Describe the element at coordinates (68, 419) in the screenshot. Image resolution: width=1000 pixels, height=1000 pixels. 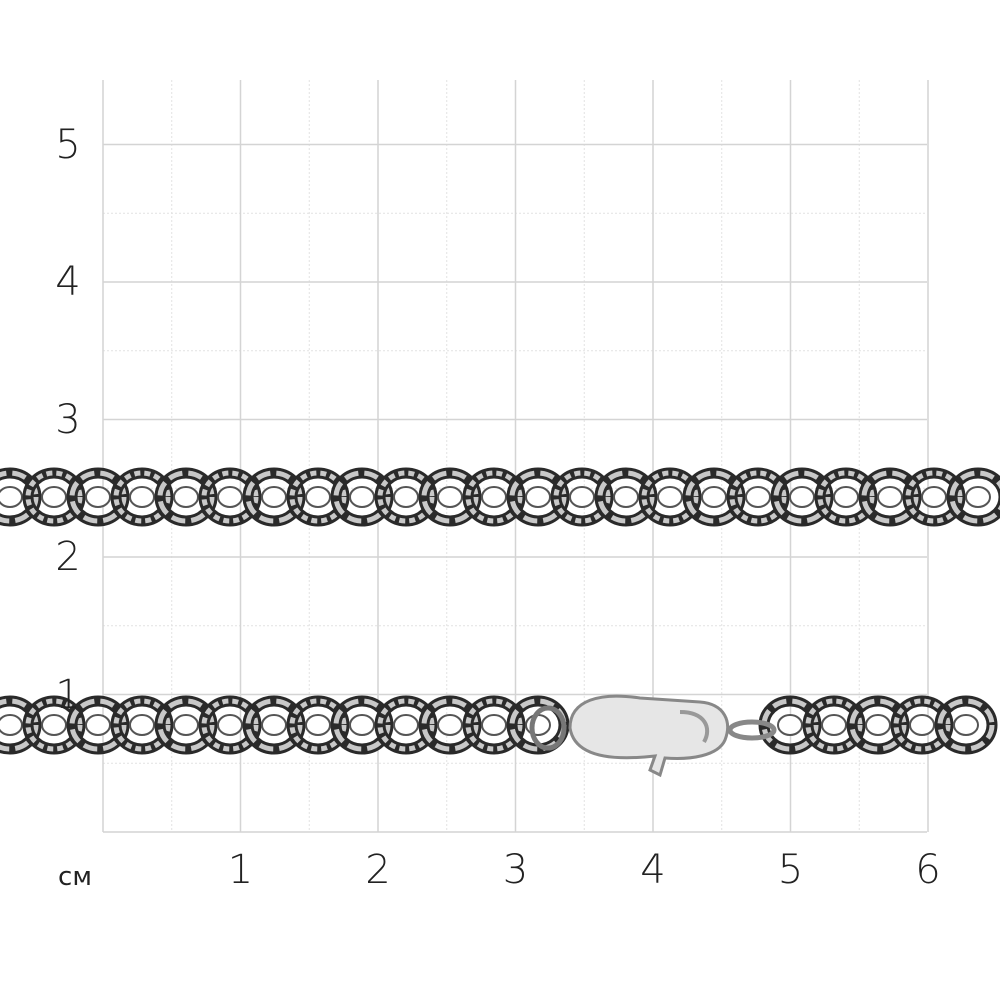
I see `y-tick-label: 3` at that location.